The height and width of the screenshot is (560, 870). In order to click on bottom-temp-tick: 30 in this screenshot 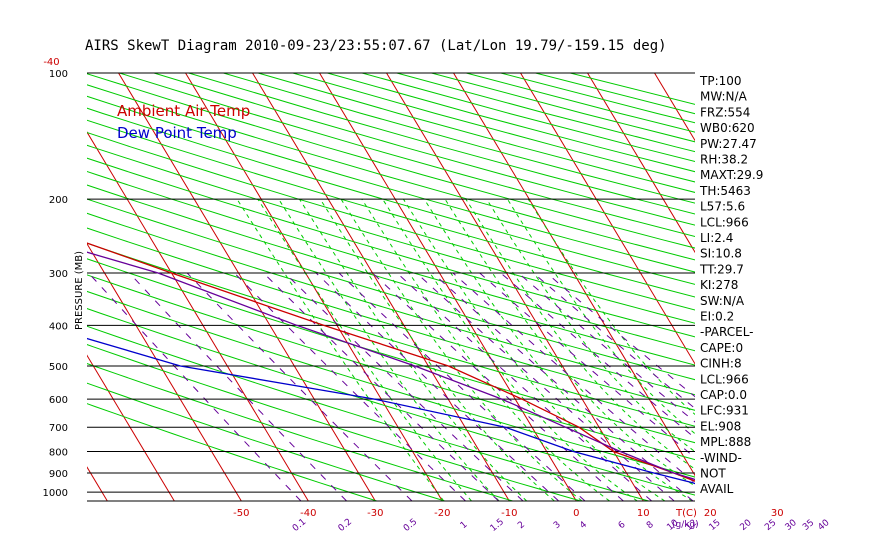, I will do `click(777, 513)`.